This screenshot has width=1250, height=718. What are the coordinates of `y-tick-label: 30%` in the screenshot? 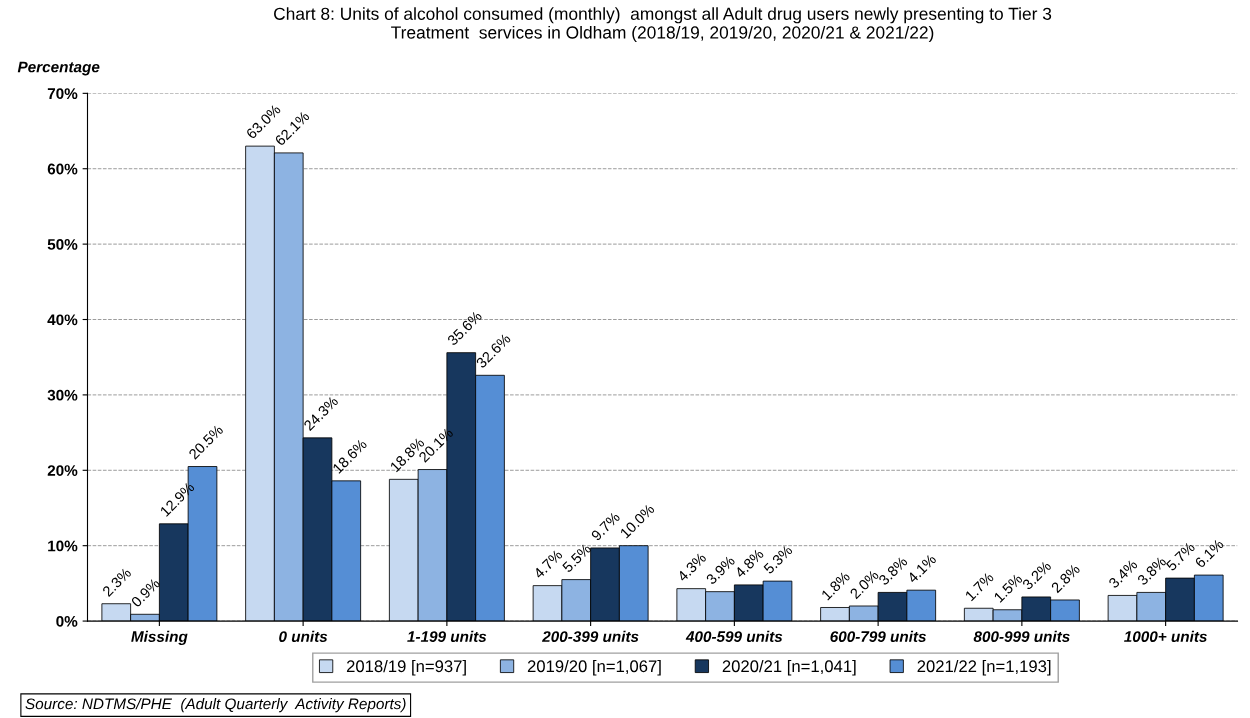 It's located at (62, 395).